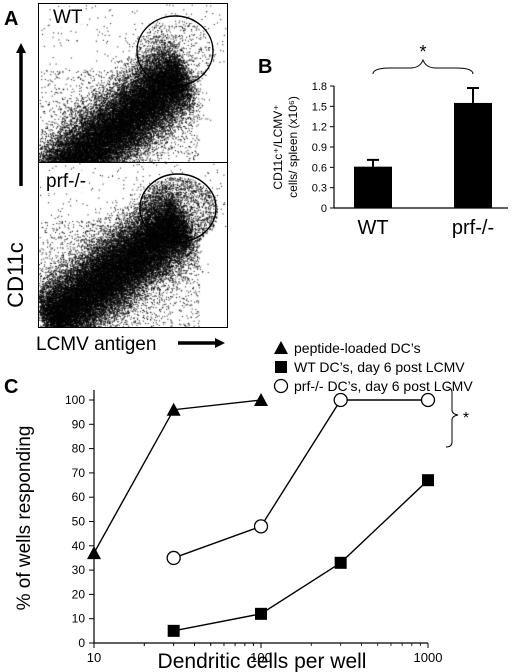 The image size is (520, 672). What do you see at coordinates (133, 245) in the screenshot?
I see `flow-plot-prf: prf-/-` at bounding box center [133, 245].